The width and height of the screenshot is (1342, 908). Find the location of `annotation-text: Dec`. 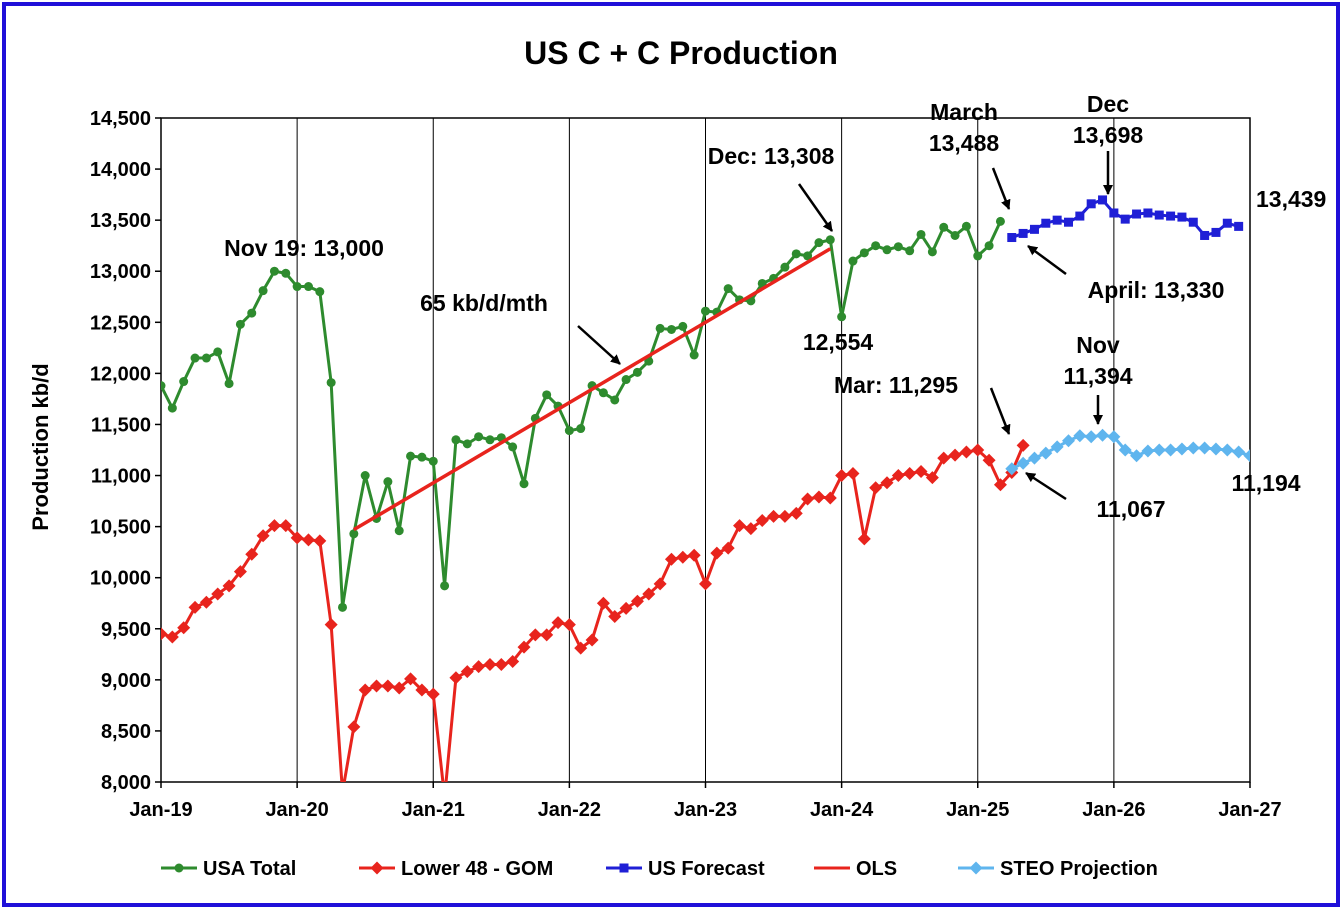

annotation-text: Dec is located at coordinates (1108, 104).